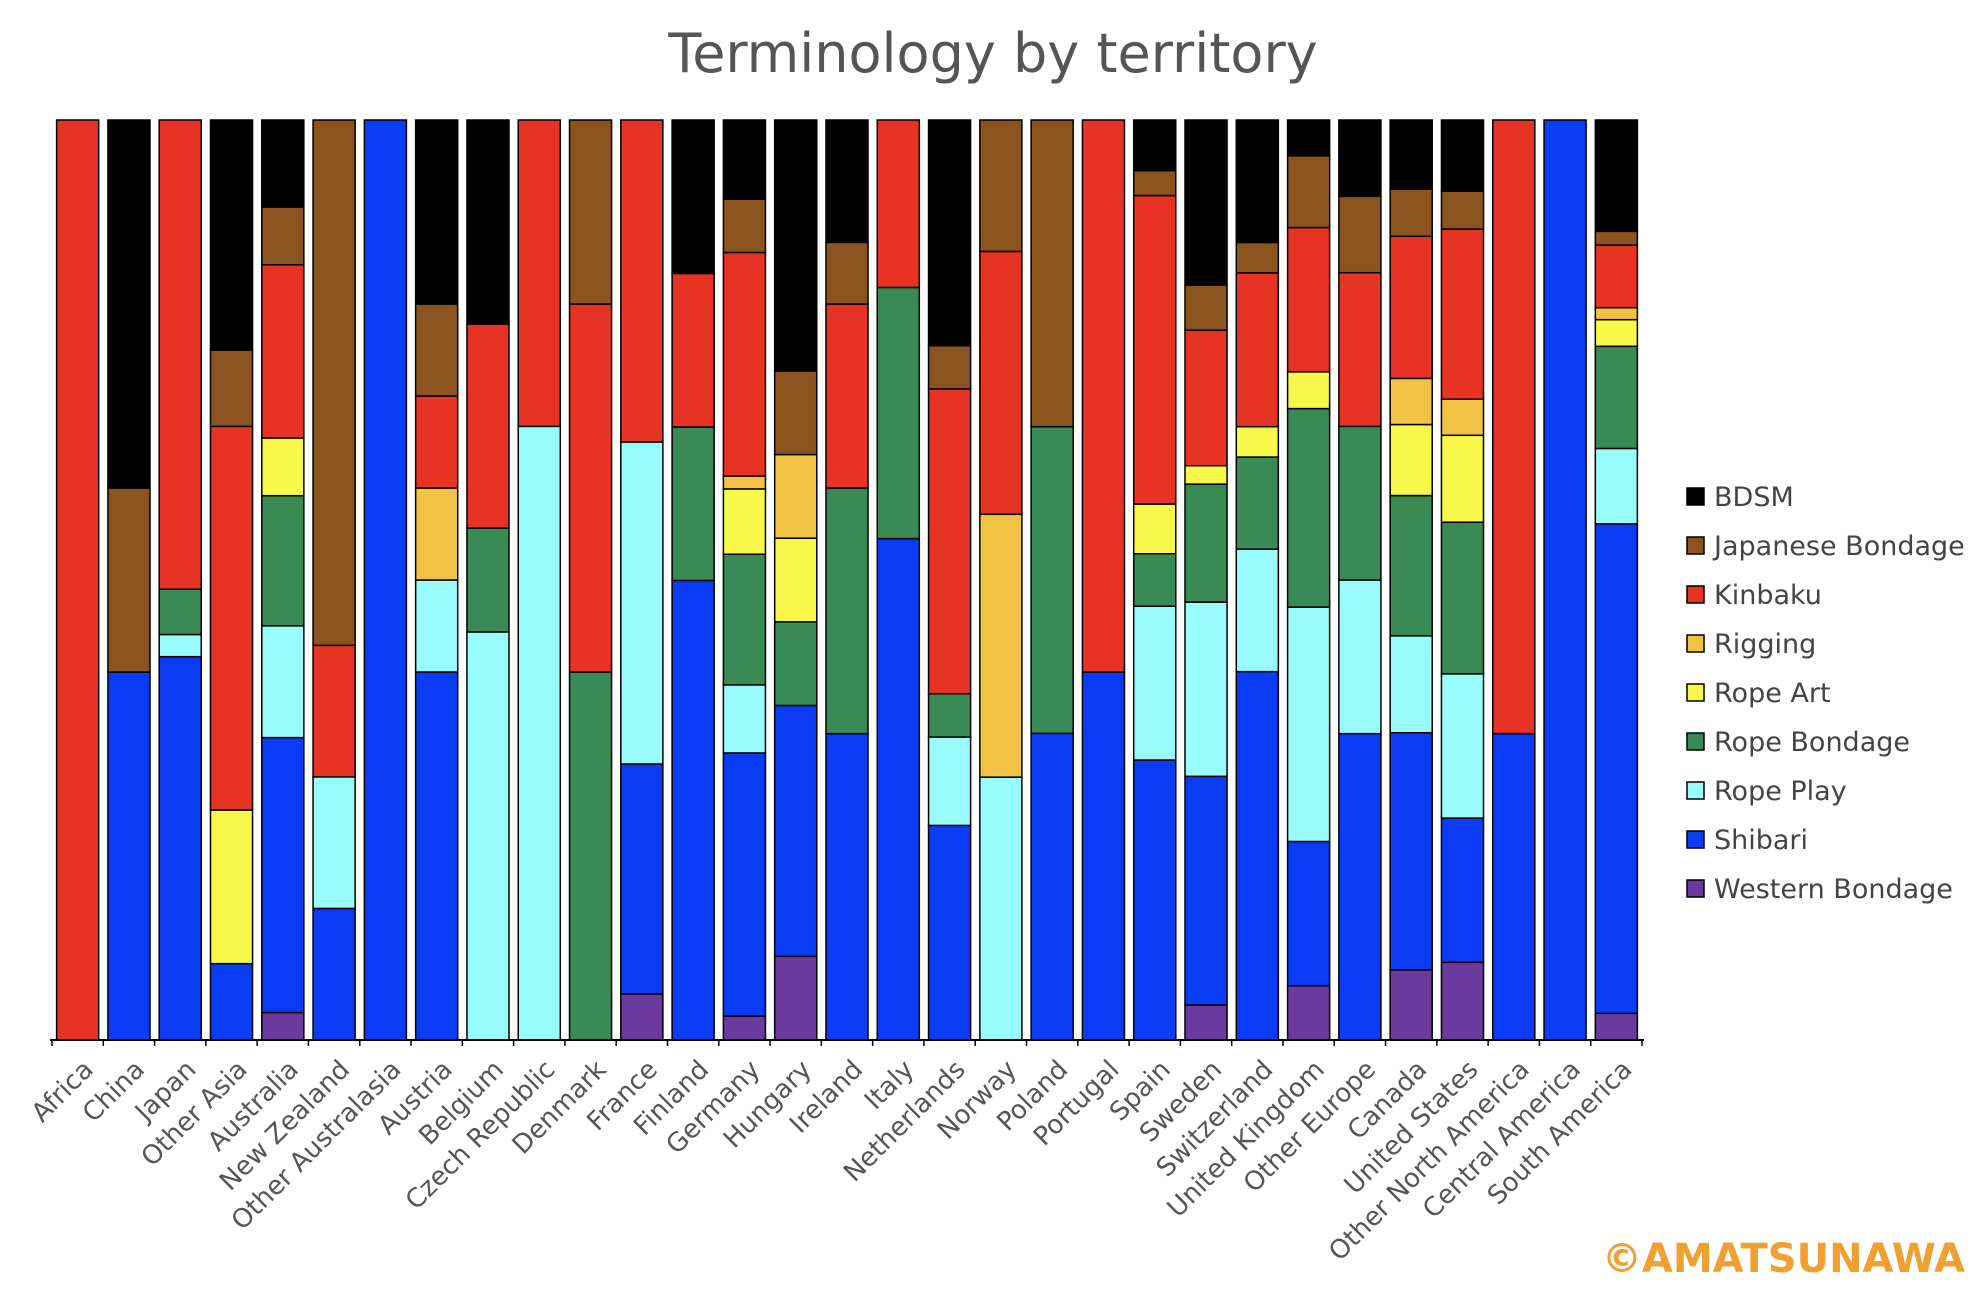 This screenshot has height=1297, width=1987. What do you see at coordinates (1001, 383) in the screenshot?
I see `bar-segment-norway-kinbaku` at bounding box center [1001, 383].